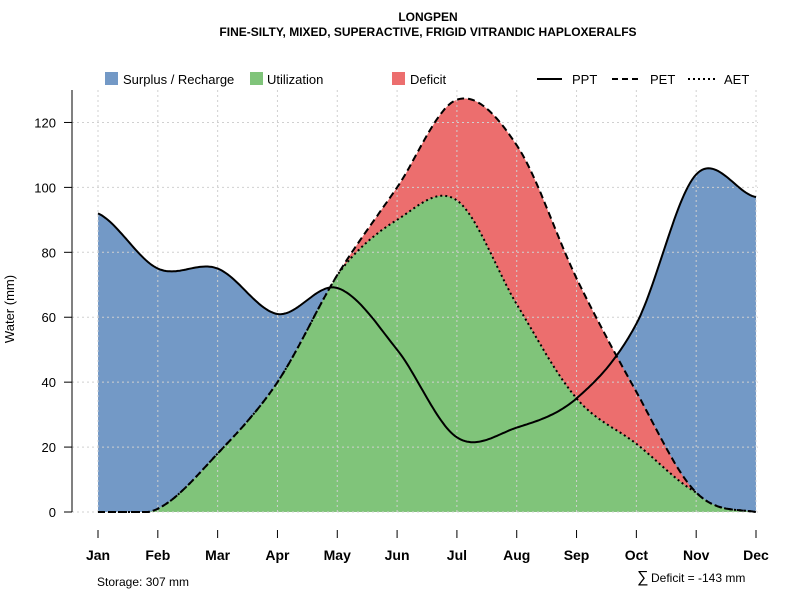  I want to click on y-tick-label: 60, so click(49, 317).